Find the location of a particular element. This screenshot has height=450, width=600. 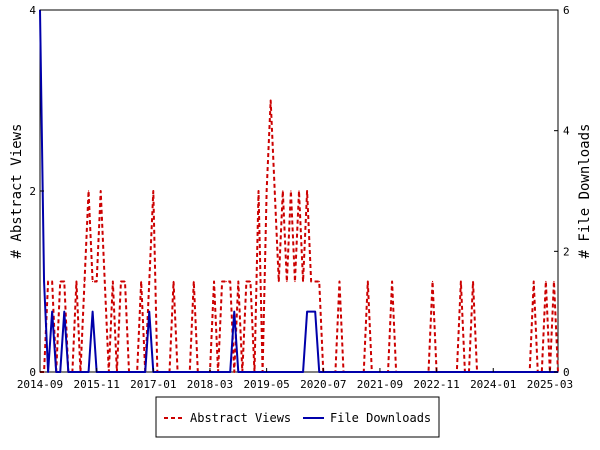

legend: Abstract Views File Downloads is located at coordinates (297, 417).